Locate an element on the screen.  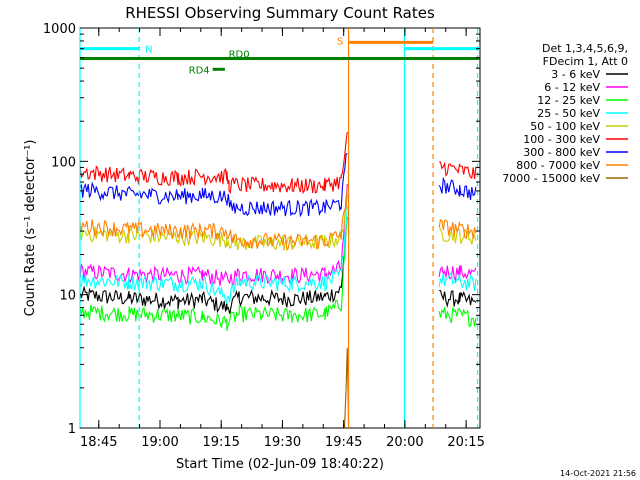
marker-label-4: RD4 is located at coordinates (199, 70).